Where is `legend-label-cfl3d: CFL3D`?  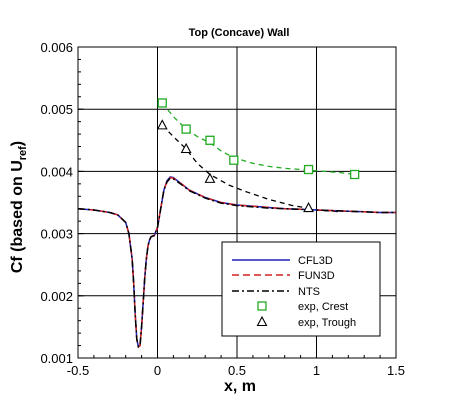 legend-label-cfl3d: CFL3D is located at coordinates (315, 261).